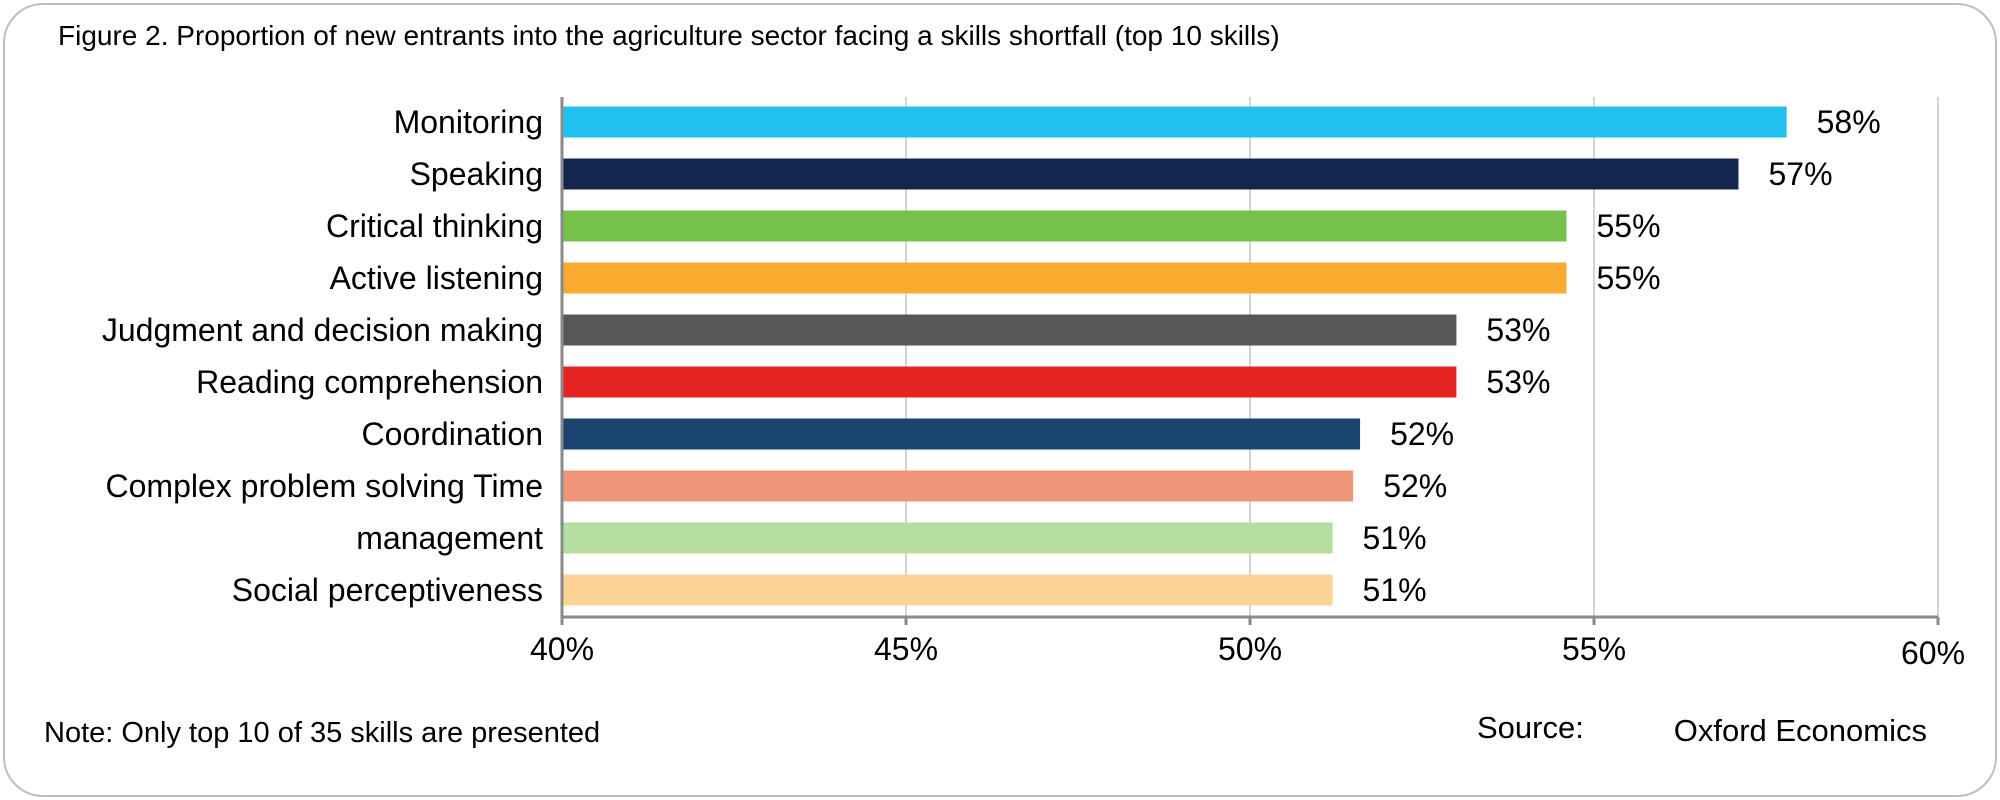 The width and height of the screenshot is (2000, 800). Describe the element at coordinates (436, 278) in the screenshot. I see `category-label: Active listening` at that location.